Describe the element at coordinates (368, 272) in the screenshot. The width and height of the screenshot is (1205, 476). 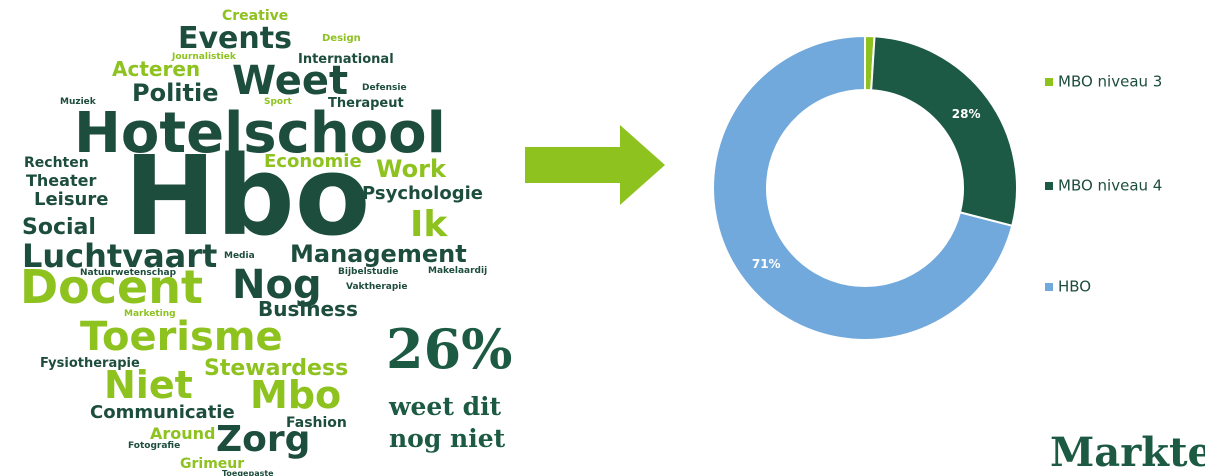
I see `word: Bijbelstudie` at that location.